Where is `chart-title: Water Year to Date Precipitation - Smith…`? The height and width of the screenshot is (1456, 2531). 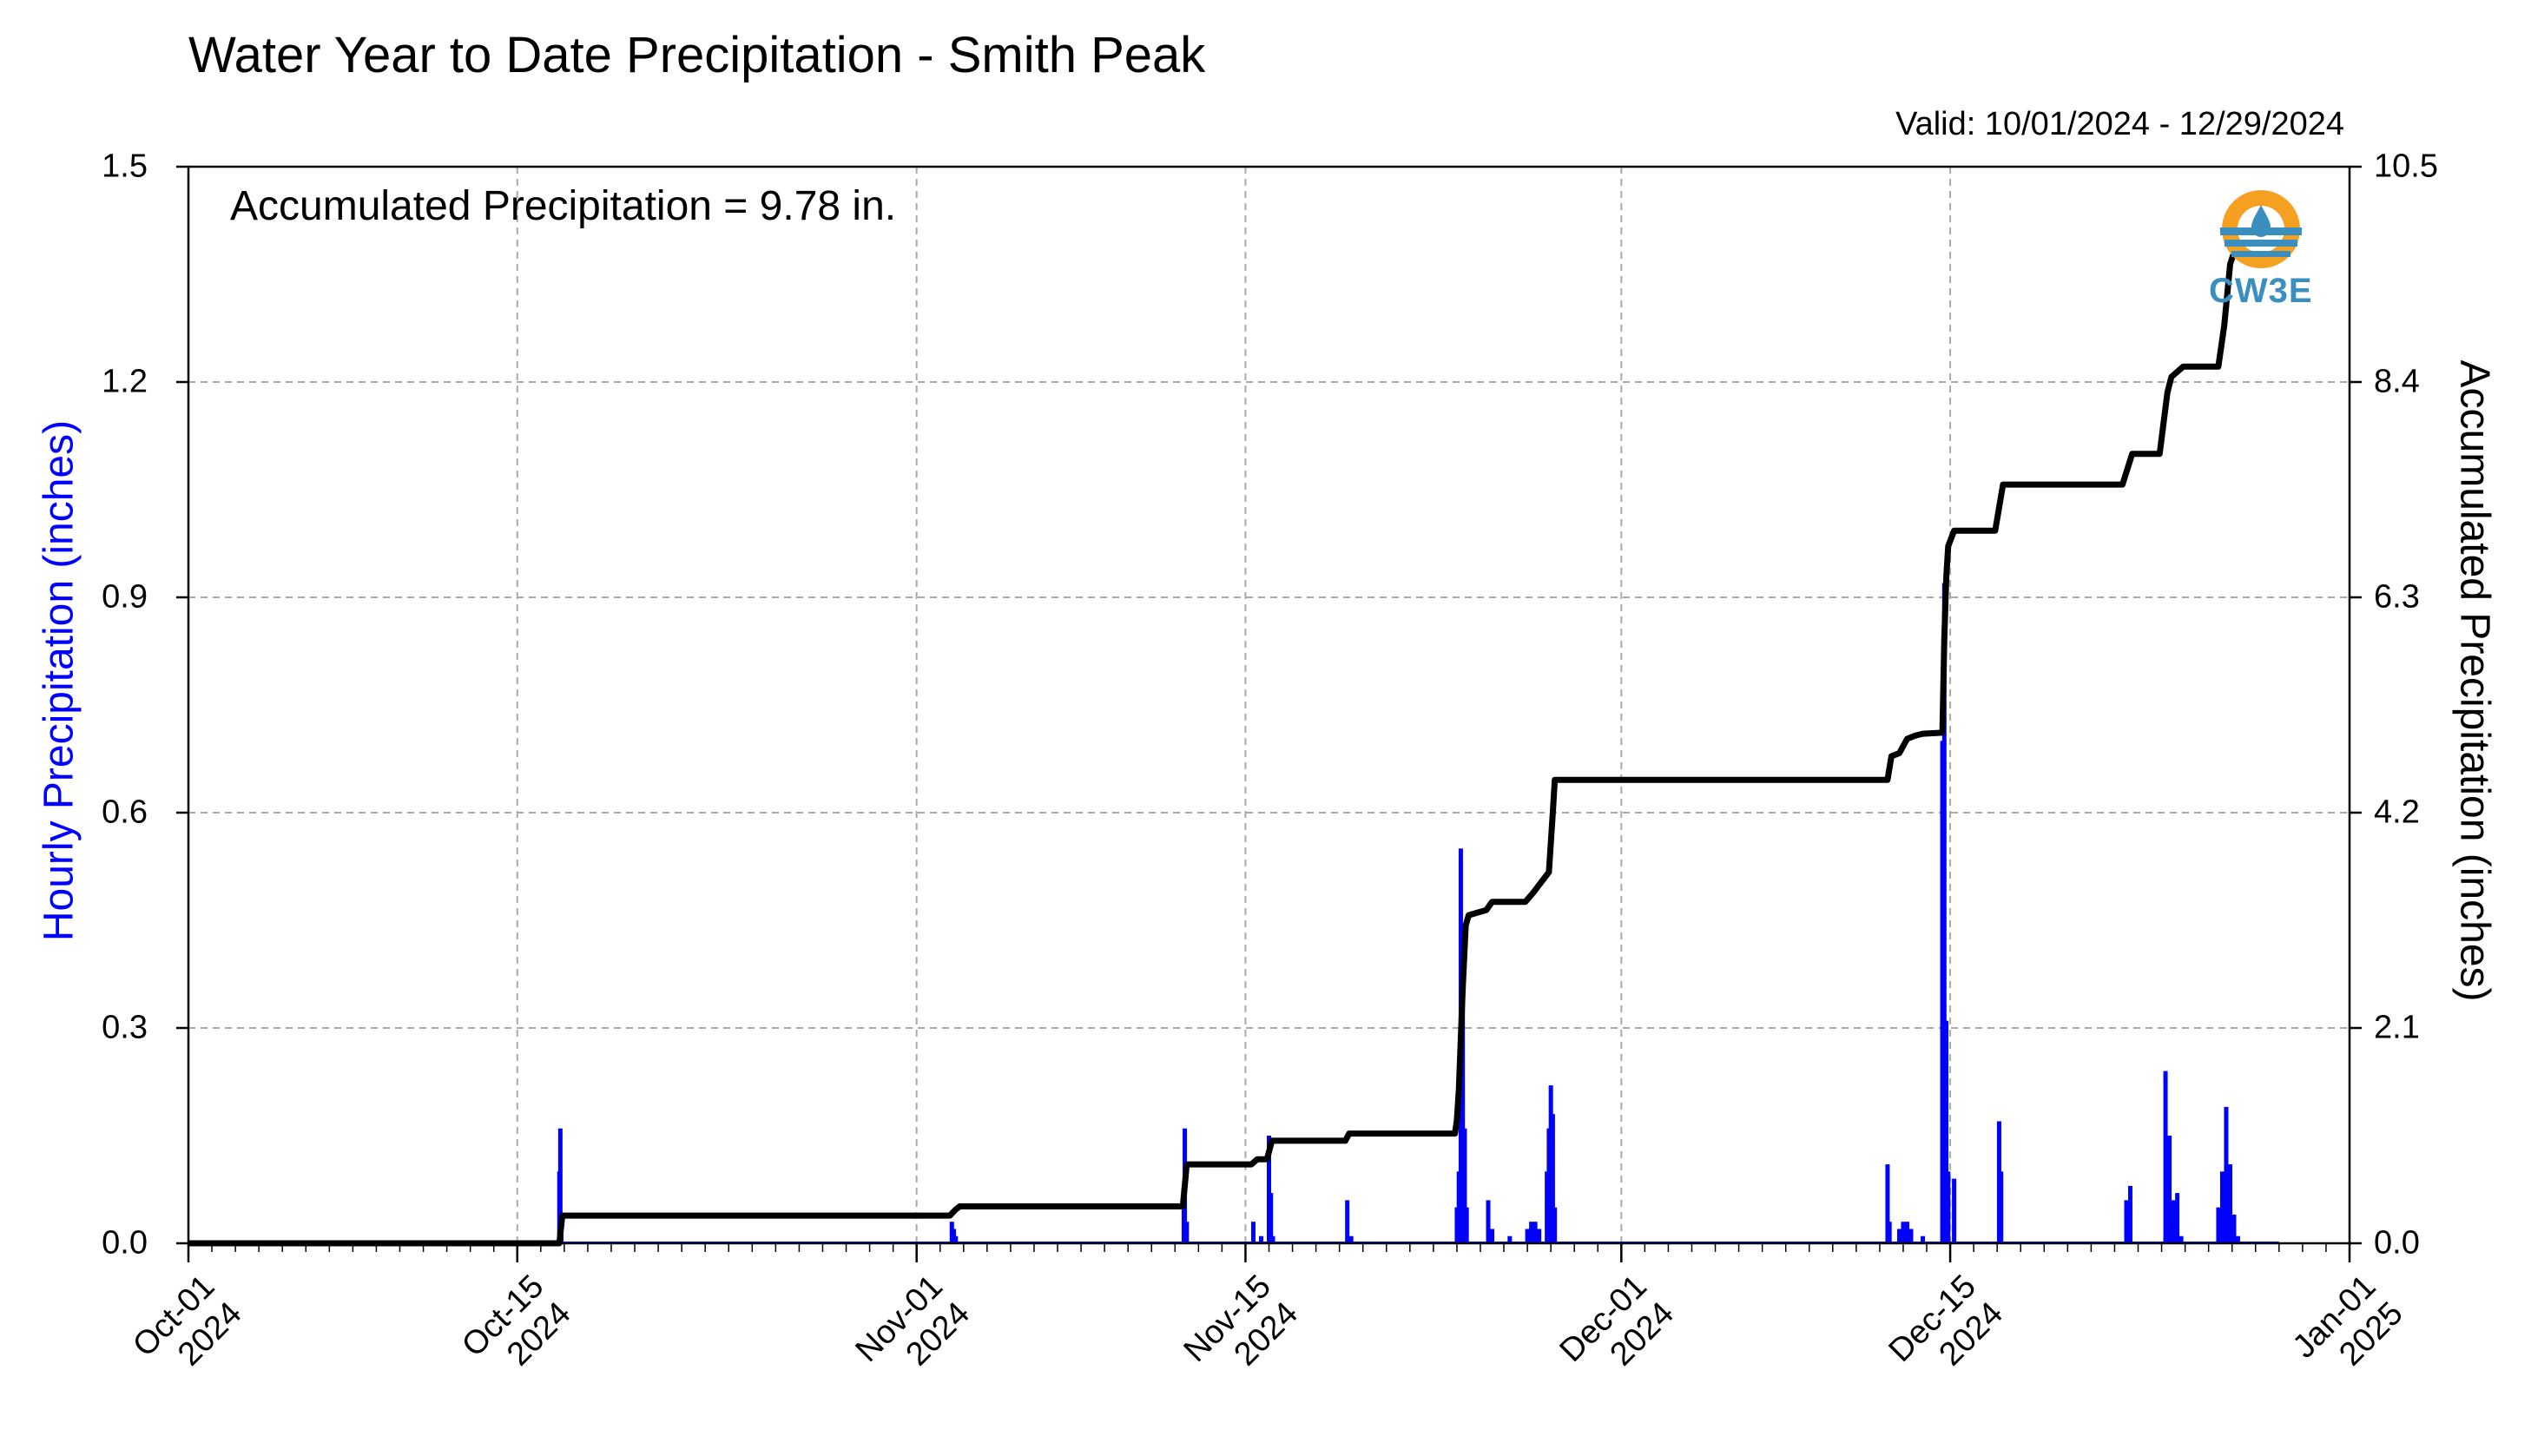
chart-title: Water Year to Date Precipitation - Smith… is located at coordinates (697, 55).